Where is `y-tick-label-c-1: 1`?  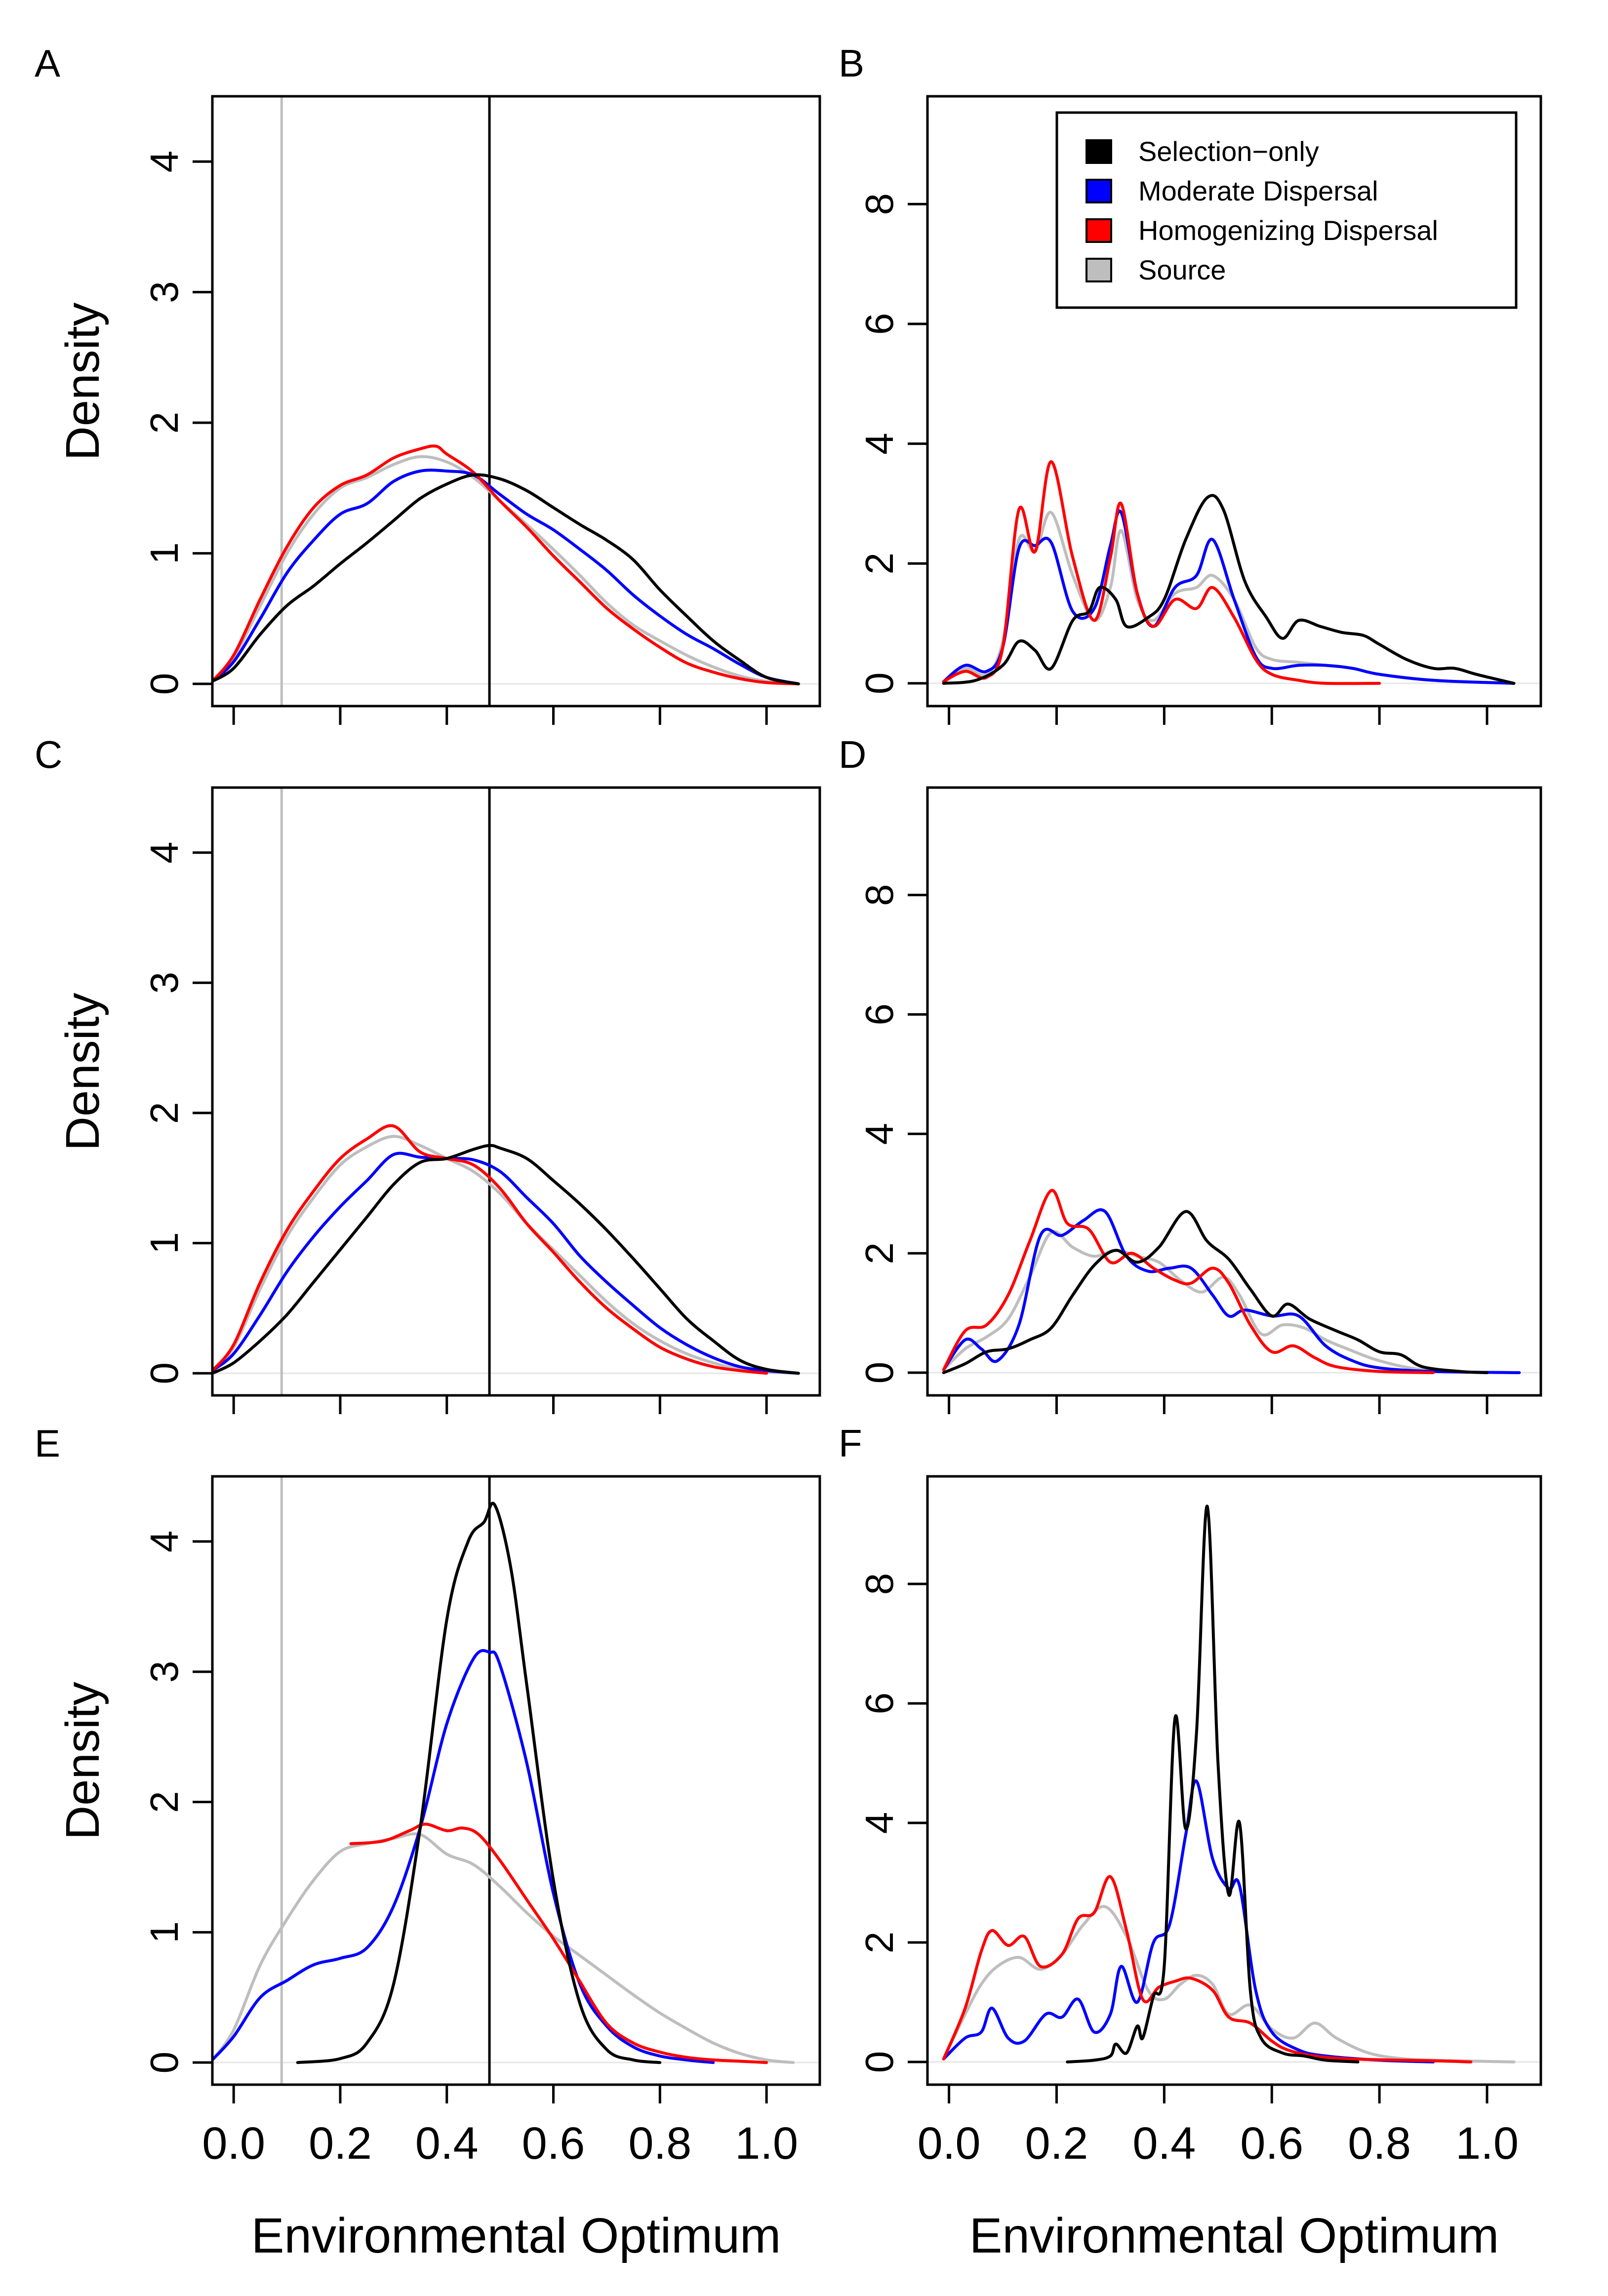 y-tick-label-c-1: 1 is located at coordinates (164, 1243).